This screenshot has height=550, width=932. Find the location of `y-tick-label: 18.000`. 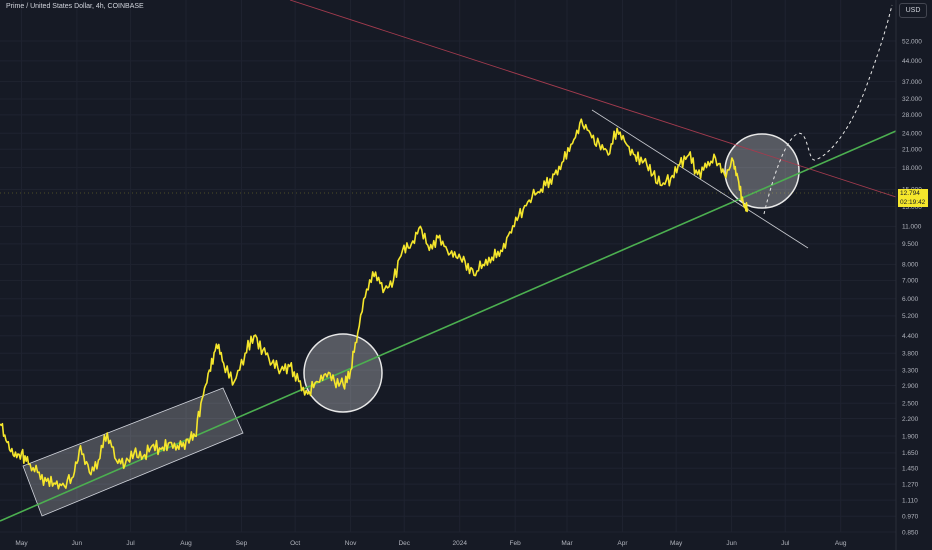

y-tick-label: 18.000 is located at coordinates (912, 168).